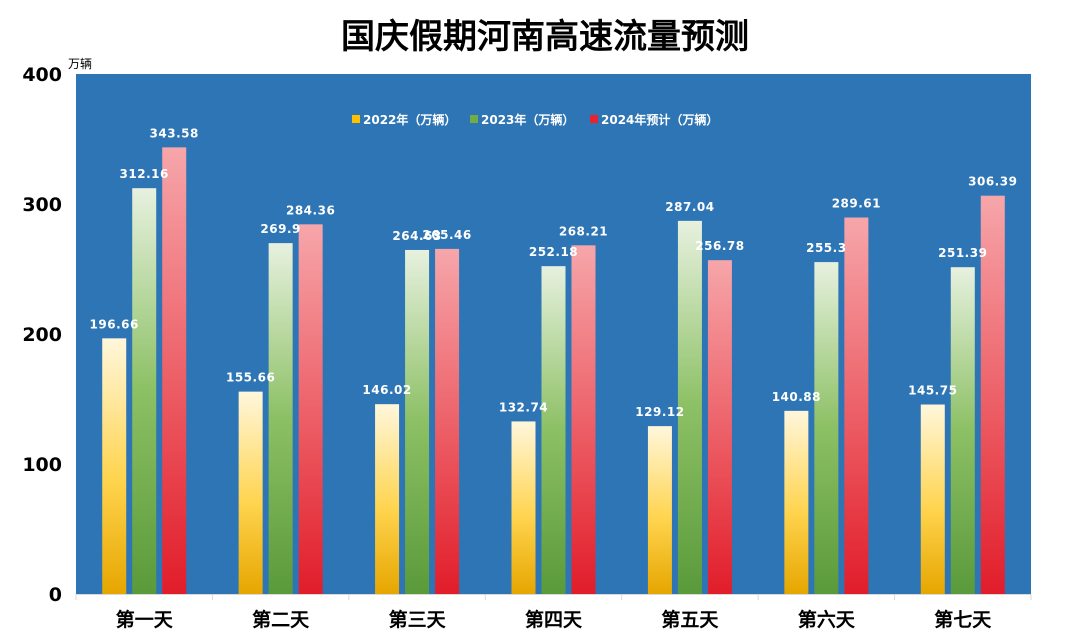  I want to click on bar-series1-cat6, so click(962, 430).